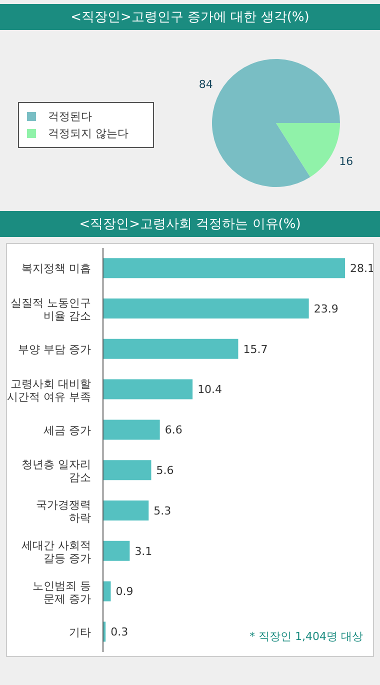  What do you see at coordinates (306, 636) in the screenshot?
I see `annotation: * 직장인 1,404명 대상` at bounding box center [306, 636].